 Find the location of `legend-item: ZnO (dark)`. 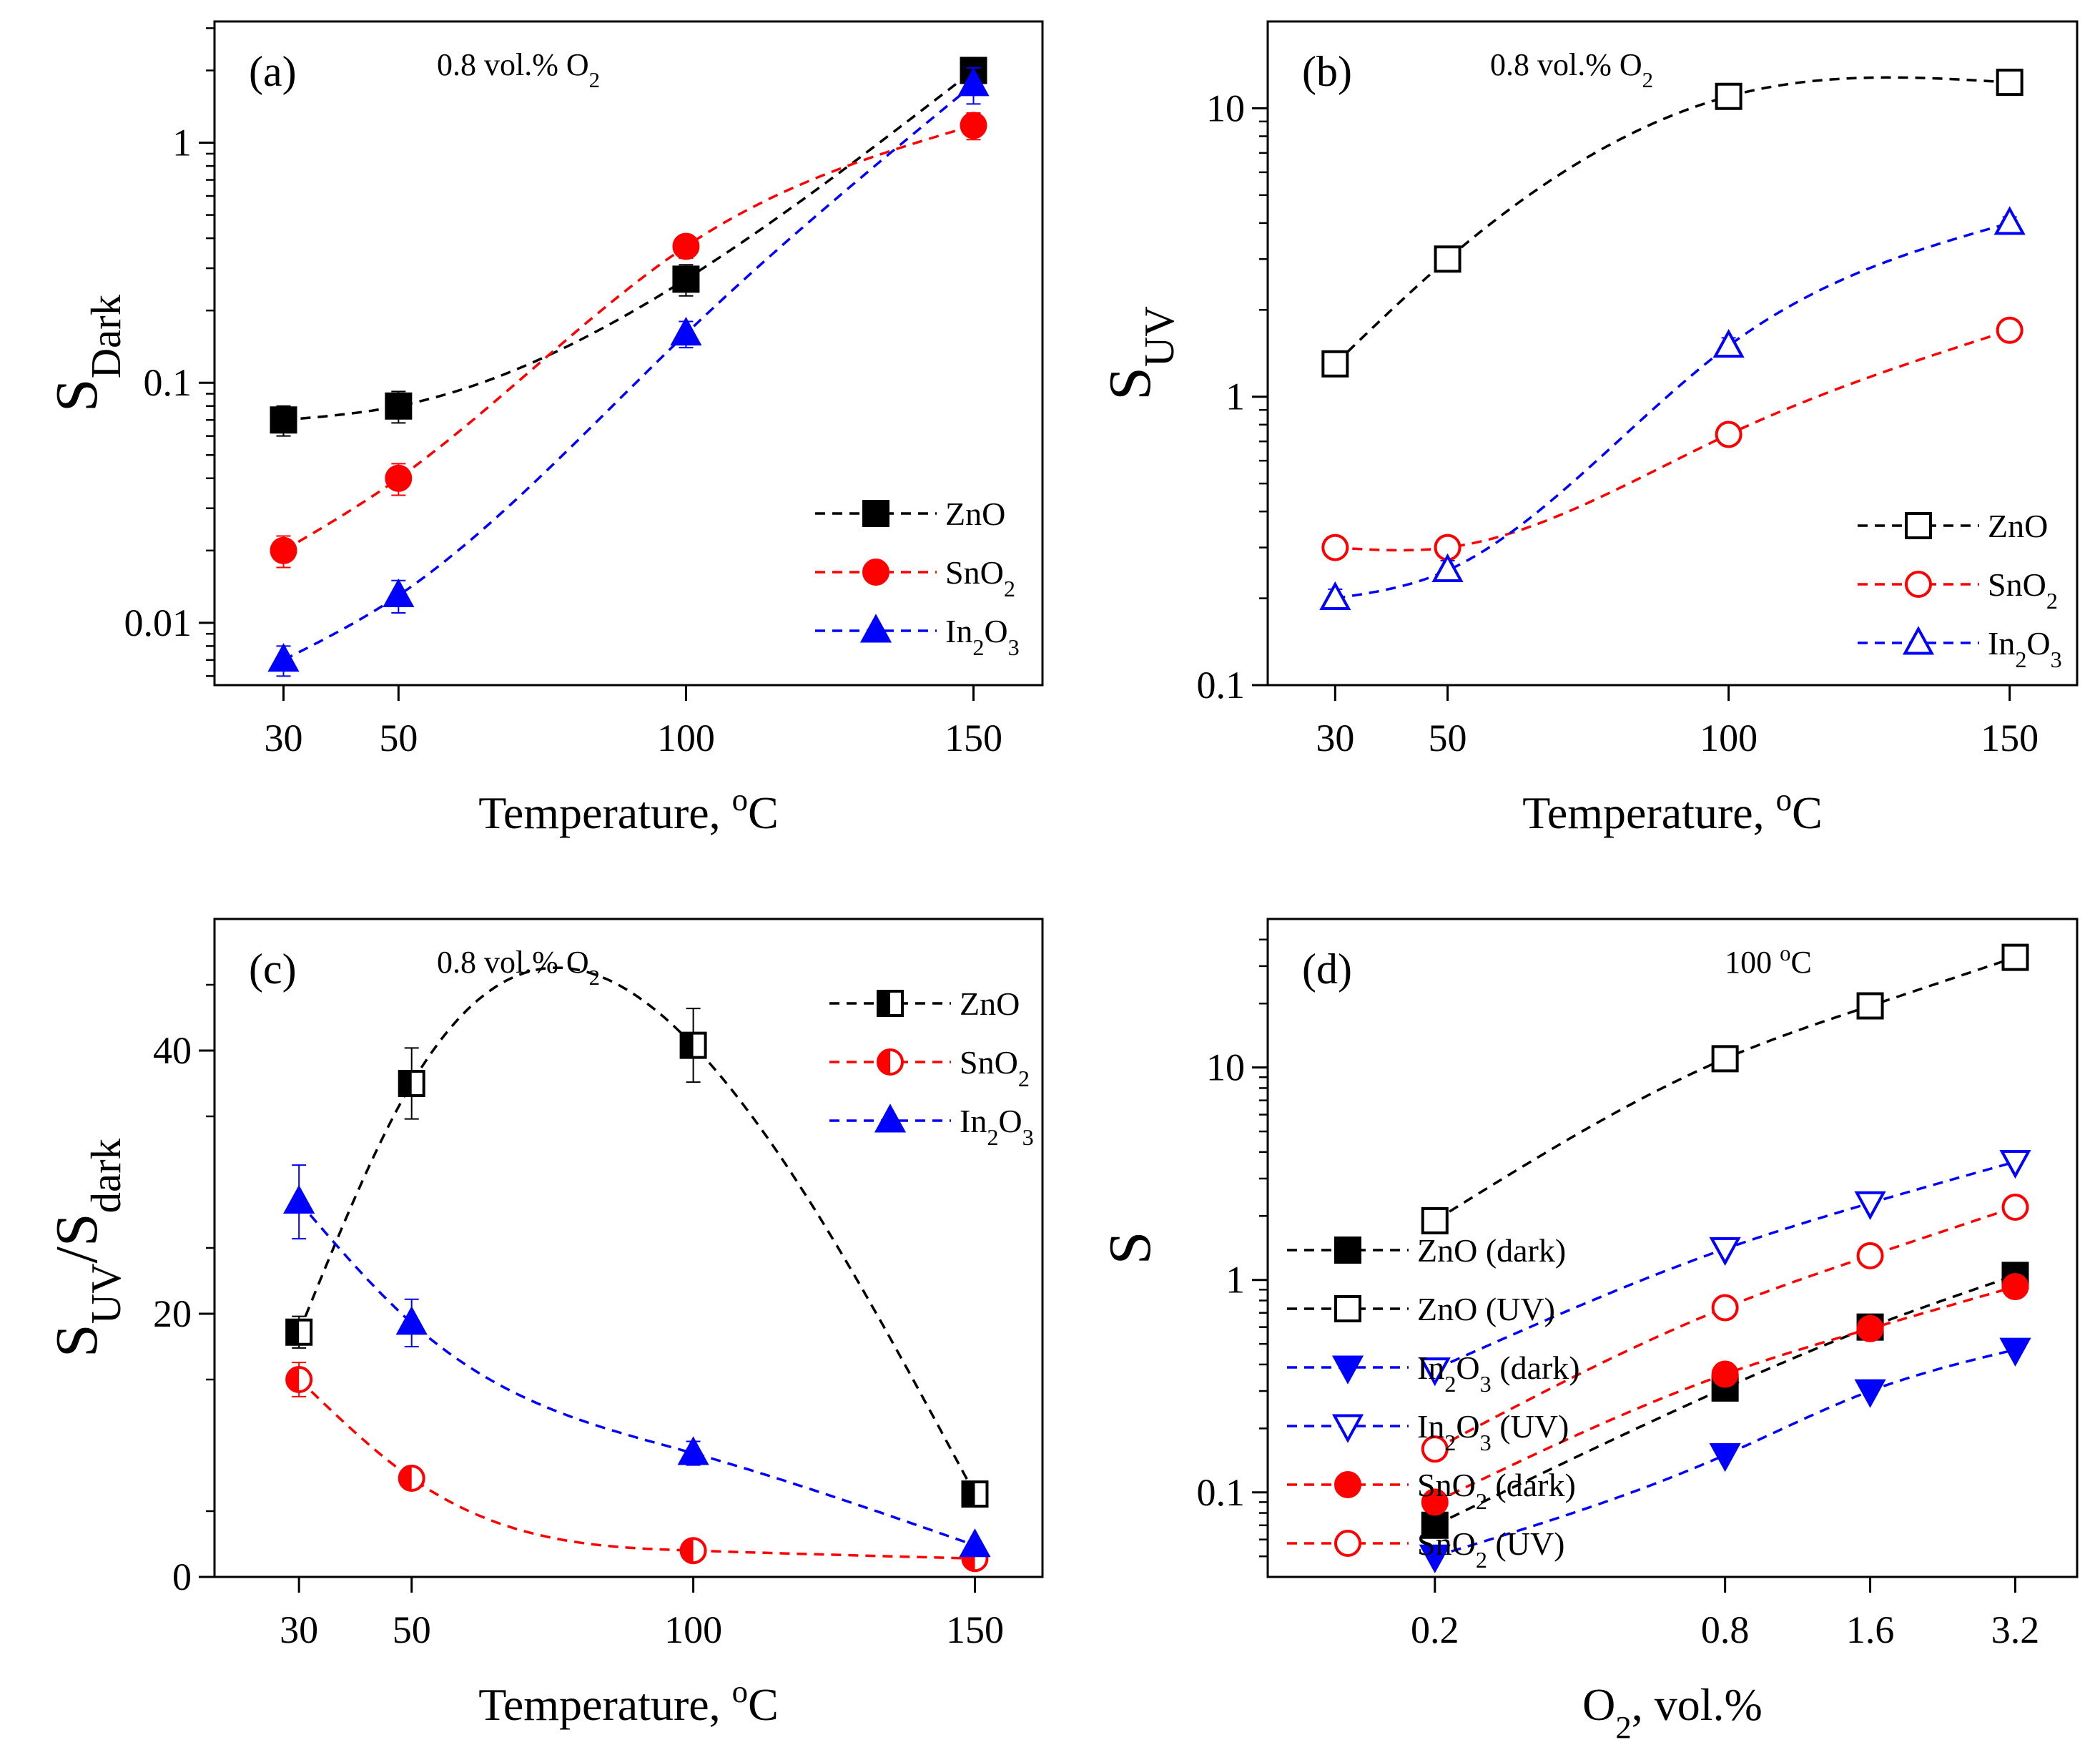

legend-item: ZnO (dark) is located at coordinates (1426, 1250).